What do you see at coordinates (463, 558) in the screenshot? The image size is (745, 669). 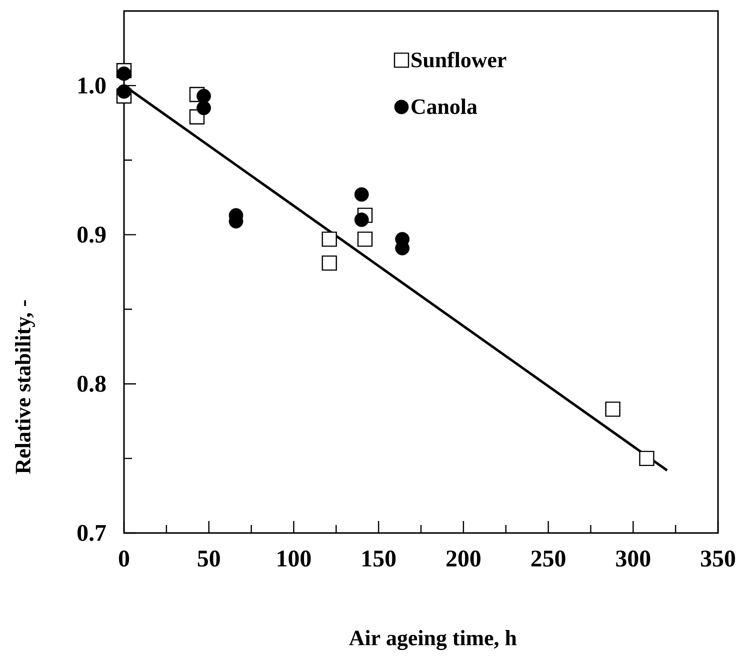 I see `x-tick-label: 200` at bounding box center [463, 558].